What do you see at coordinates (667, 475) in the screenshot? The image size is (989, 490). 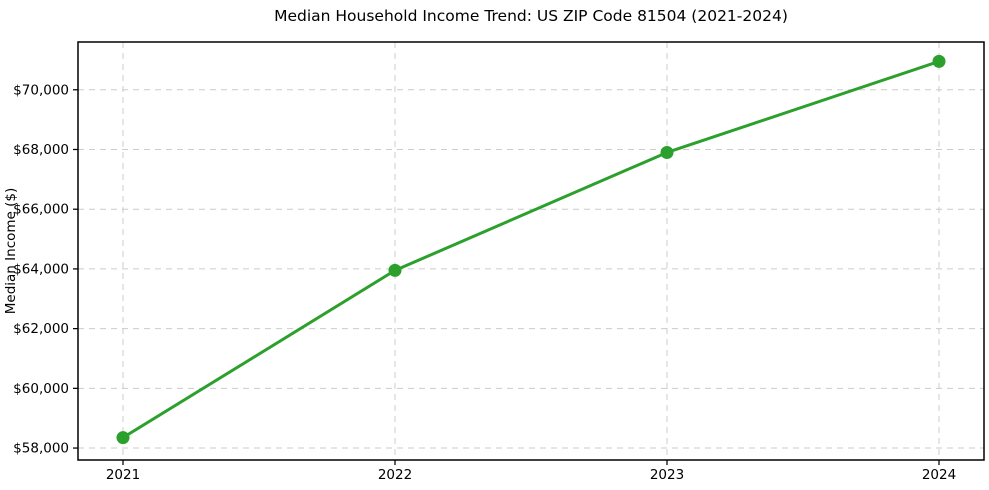 I see `x-tick-label: 2023` at bounding box center [667, 475].